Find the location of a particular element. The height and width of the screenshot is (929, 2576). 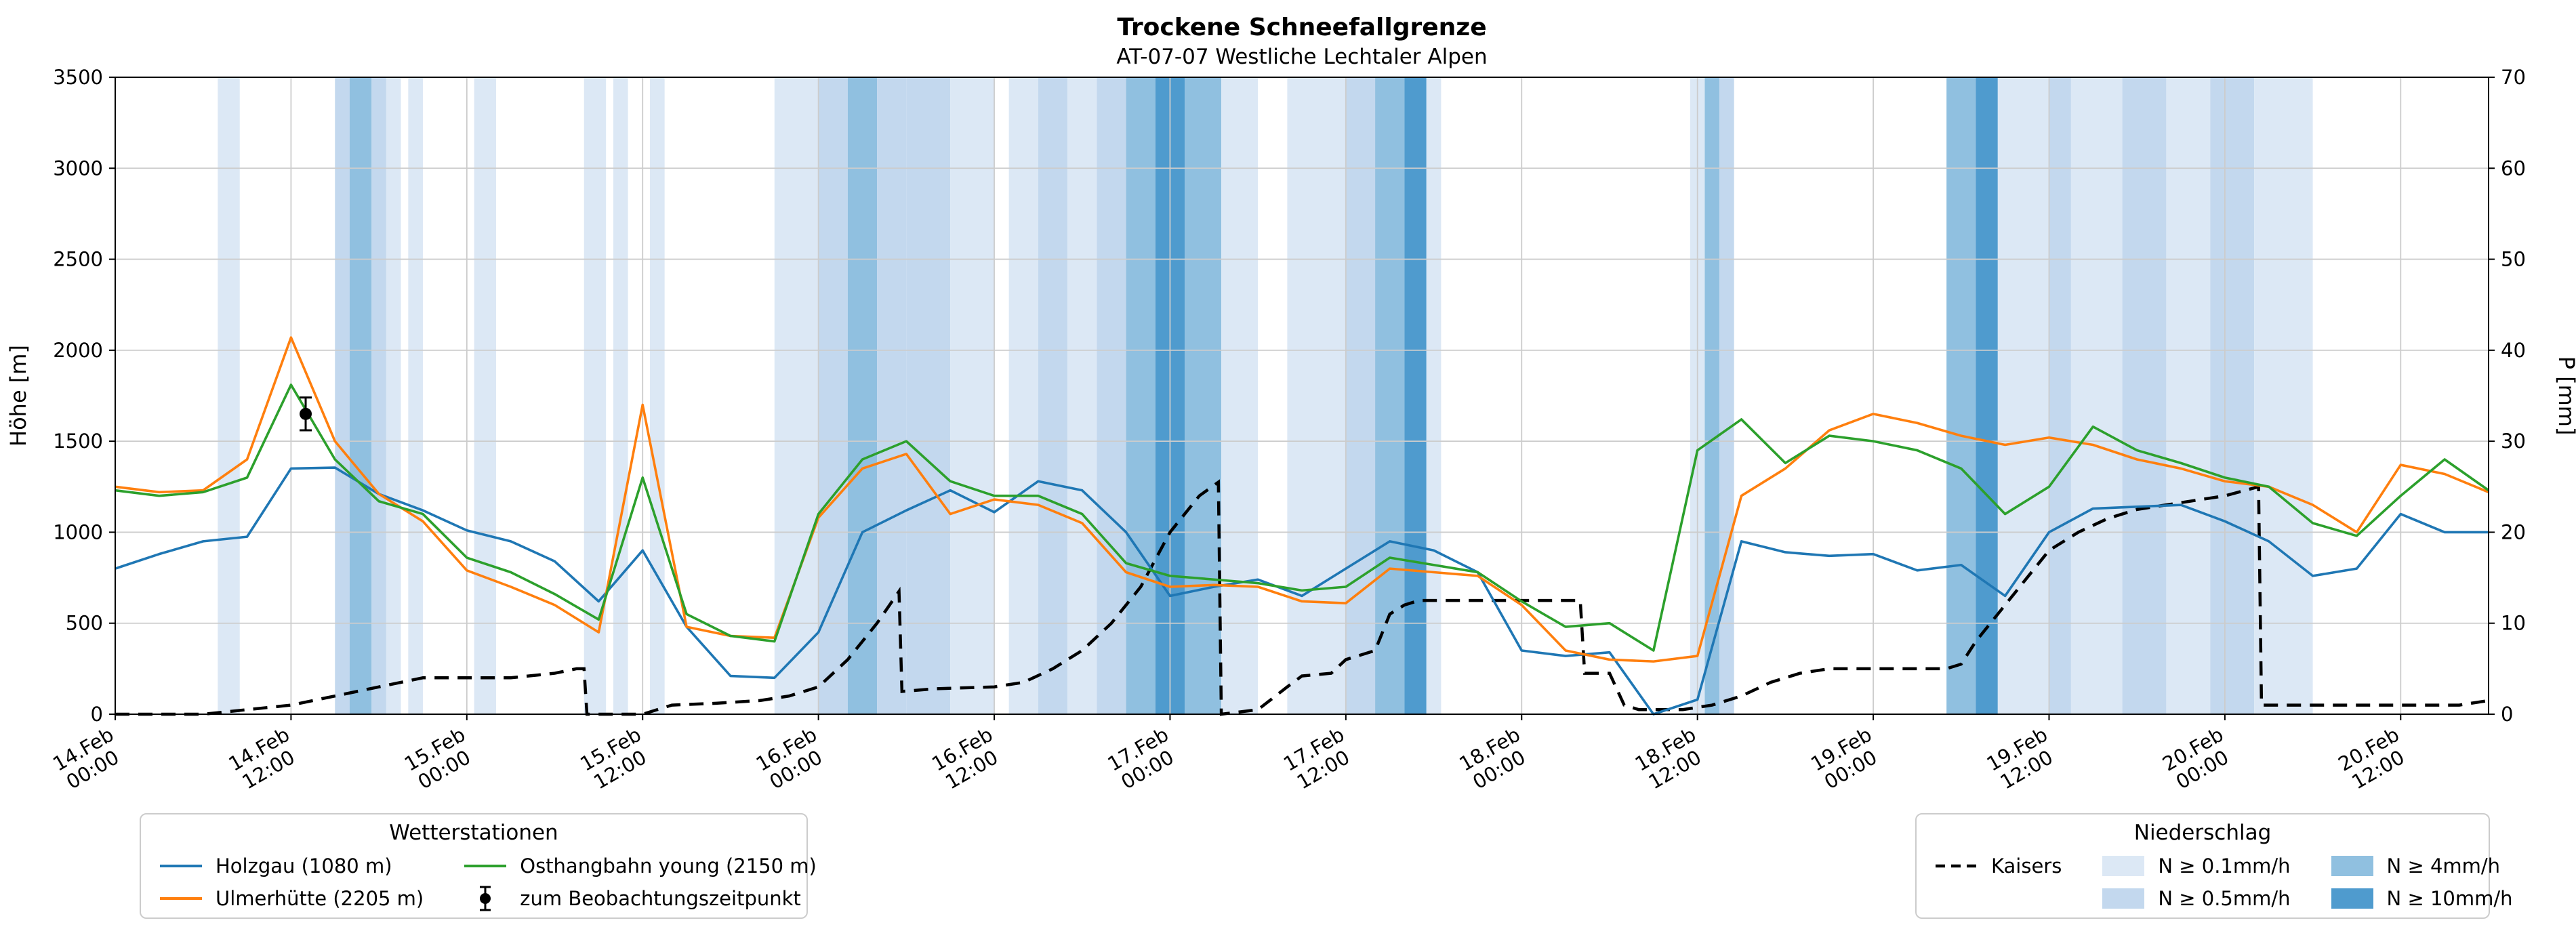

x-tick-label: 19.Feb00:00 is located at coordinates (1847, 759).